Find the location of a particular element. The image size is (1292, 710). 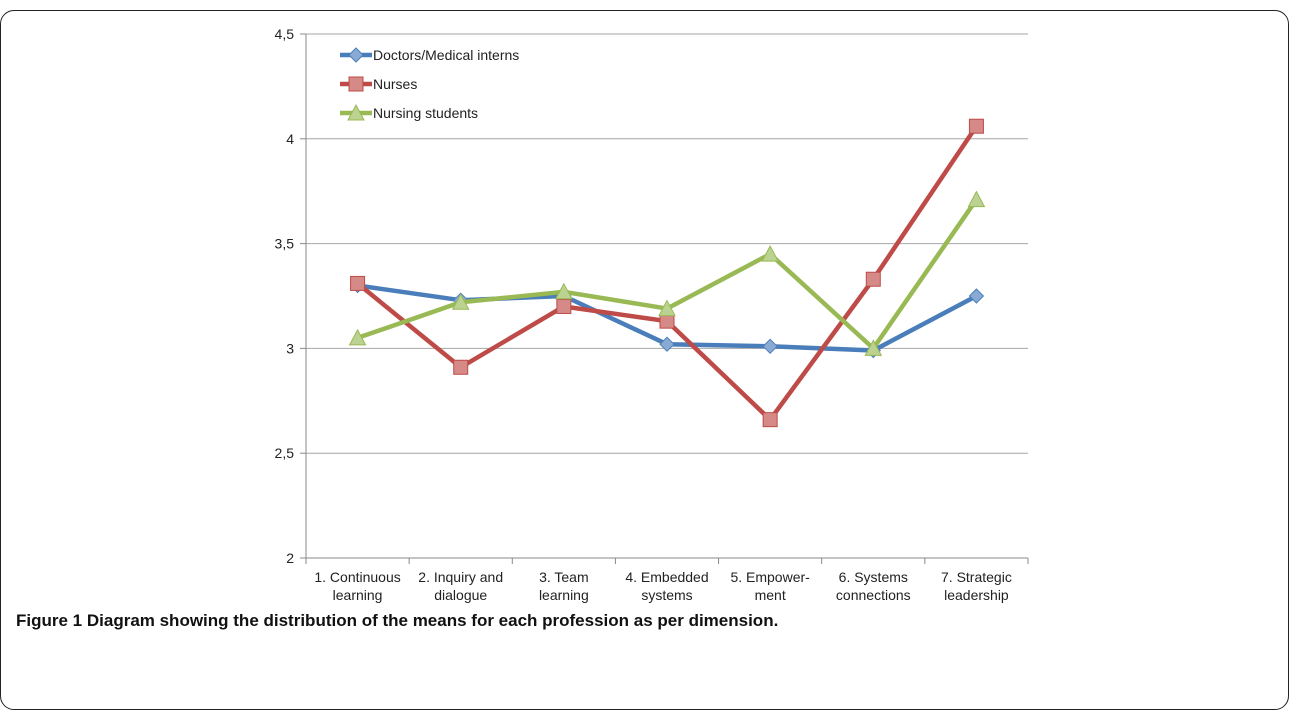

y-tick-label: 2 is located at coordinates (290, 558).